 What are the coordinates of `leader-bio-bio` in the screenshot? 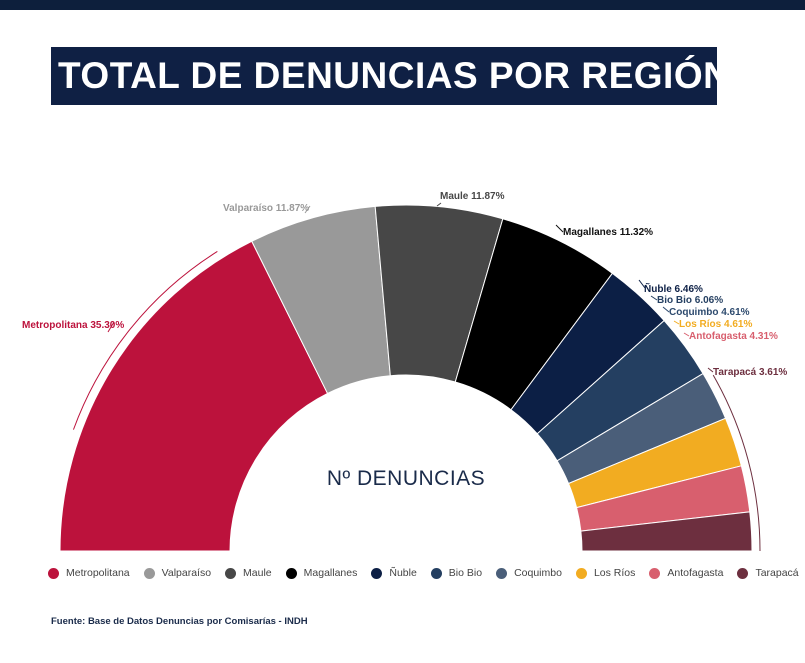 It's located at (654, 298).